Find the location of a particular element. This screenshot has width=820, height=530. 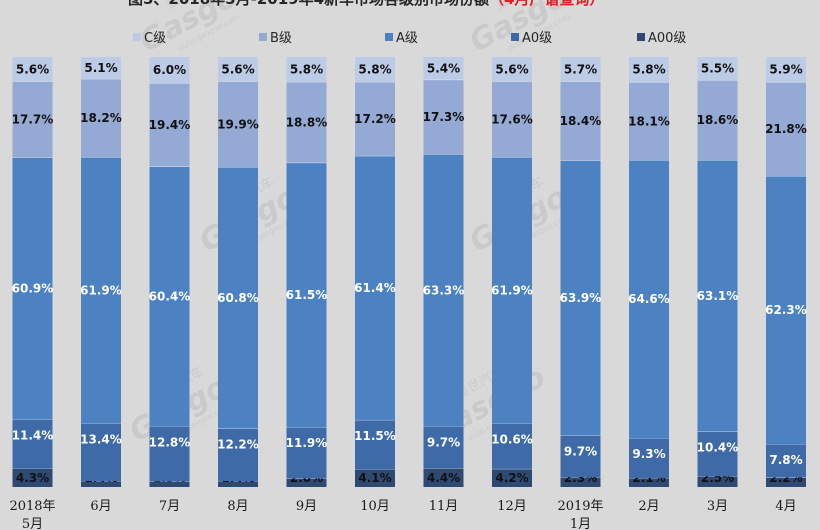

data-label: 5.4% is located at coordinates (443, 68).